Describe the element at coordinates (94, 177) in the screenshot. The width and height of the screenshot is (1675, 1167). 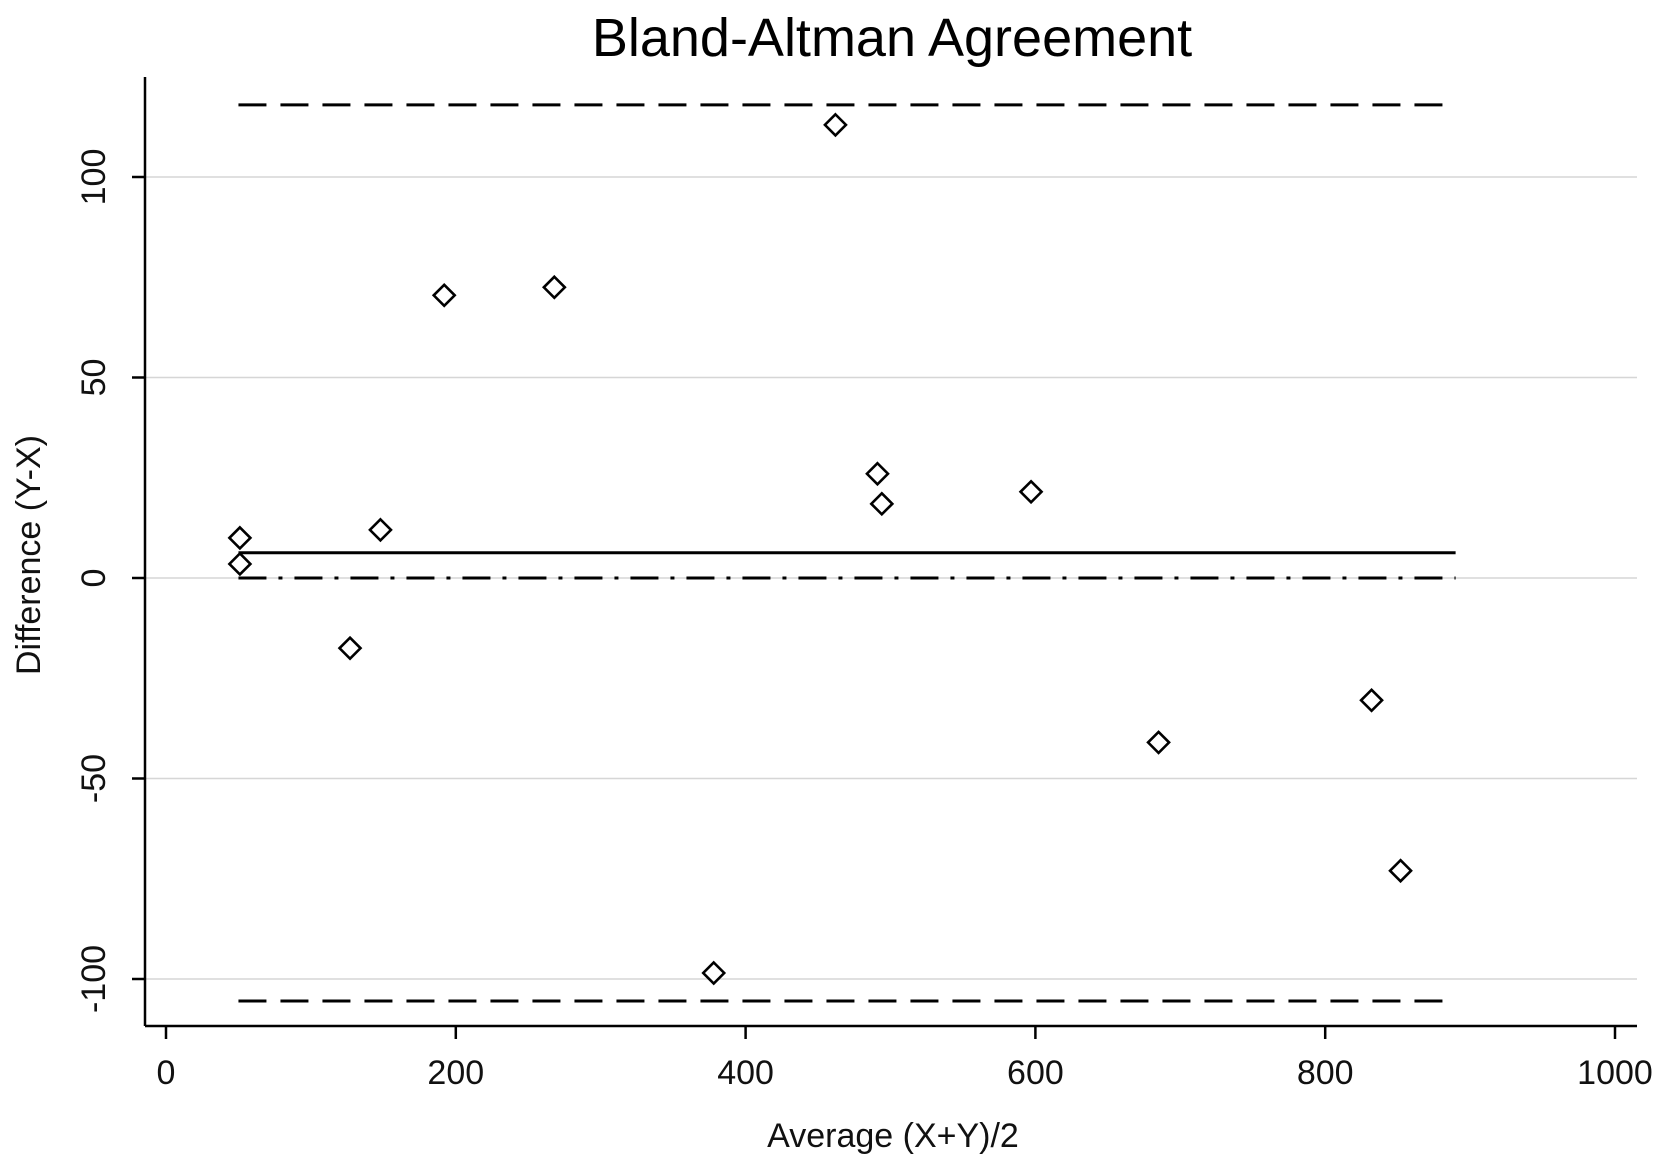
I see `y-tick-label: 100` at that location.